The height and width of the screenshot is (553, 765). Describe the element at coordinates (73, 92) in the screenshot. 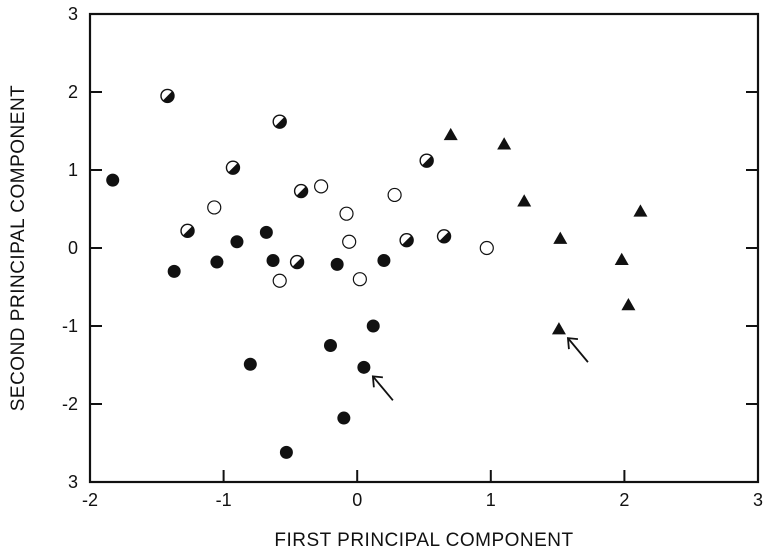

I see `y-tick-label: 2` at that location.